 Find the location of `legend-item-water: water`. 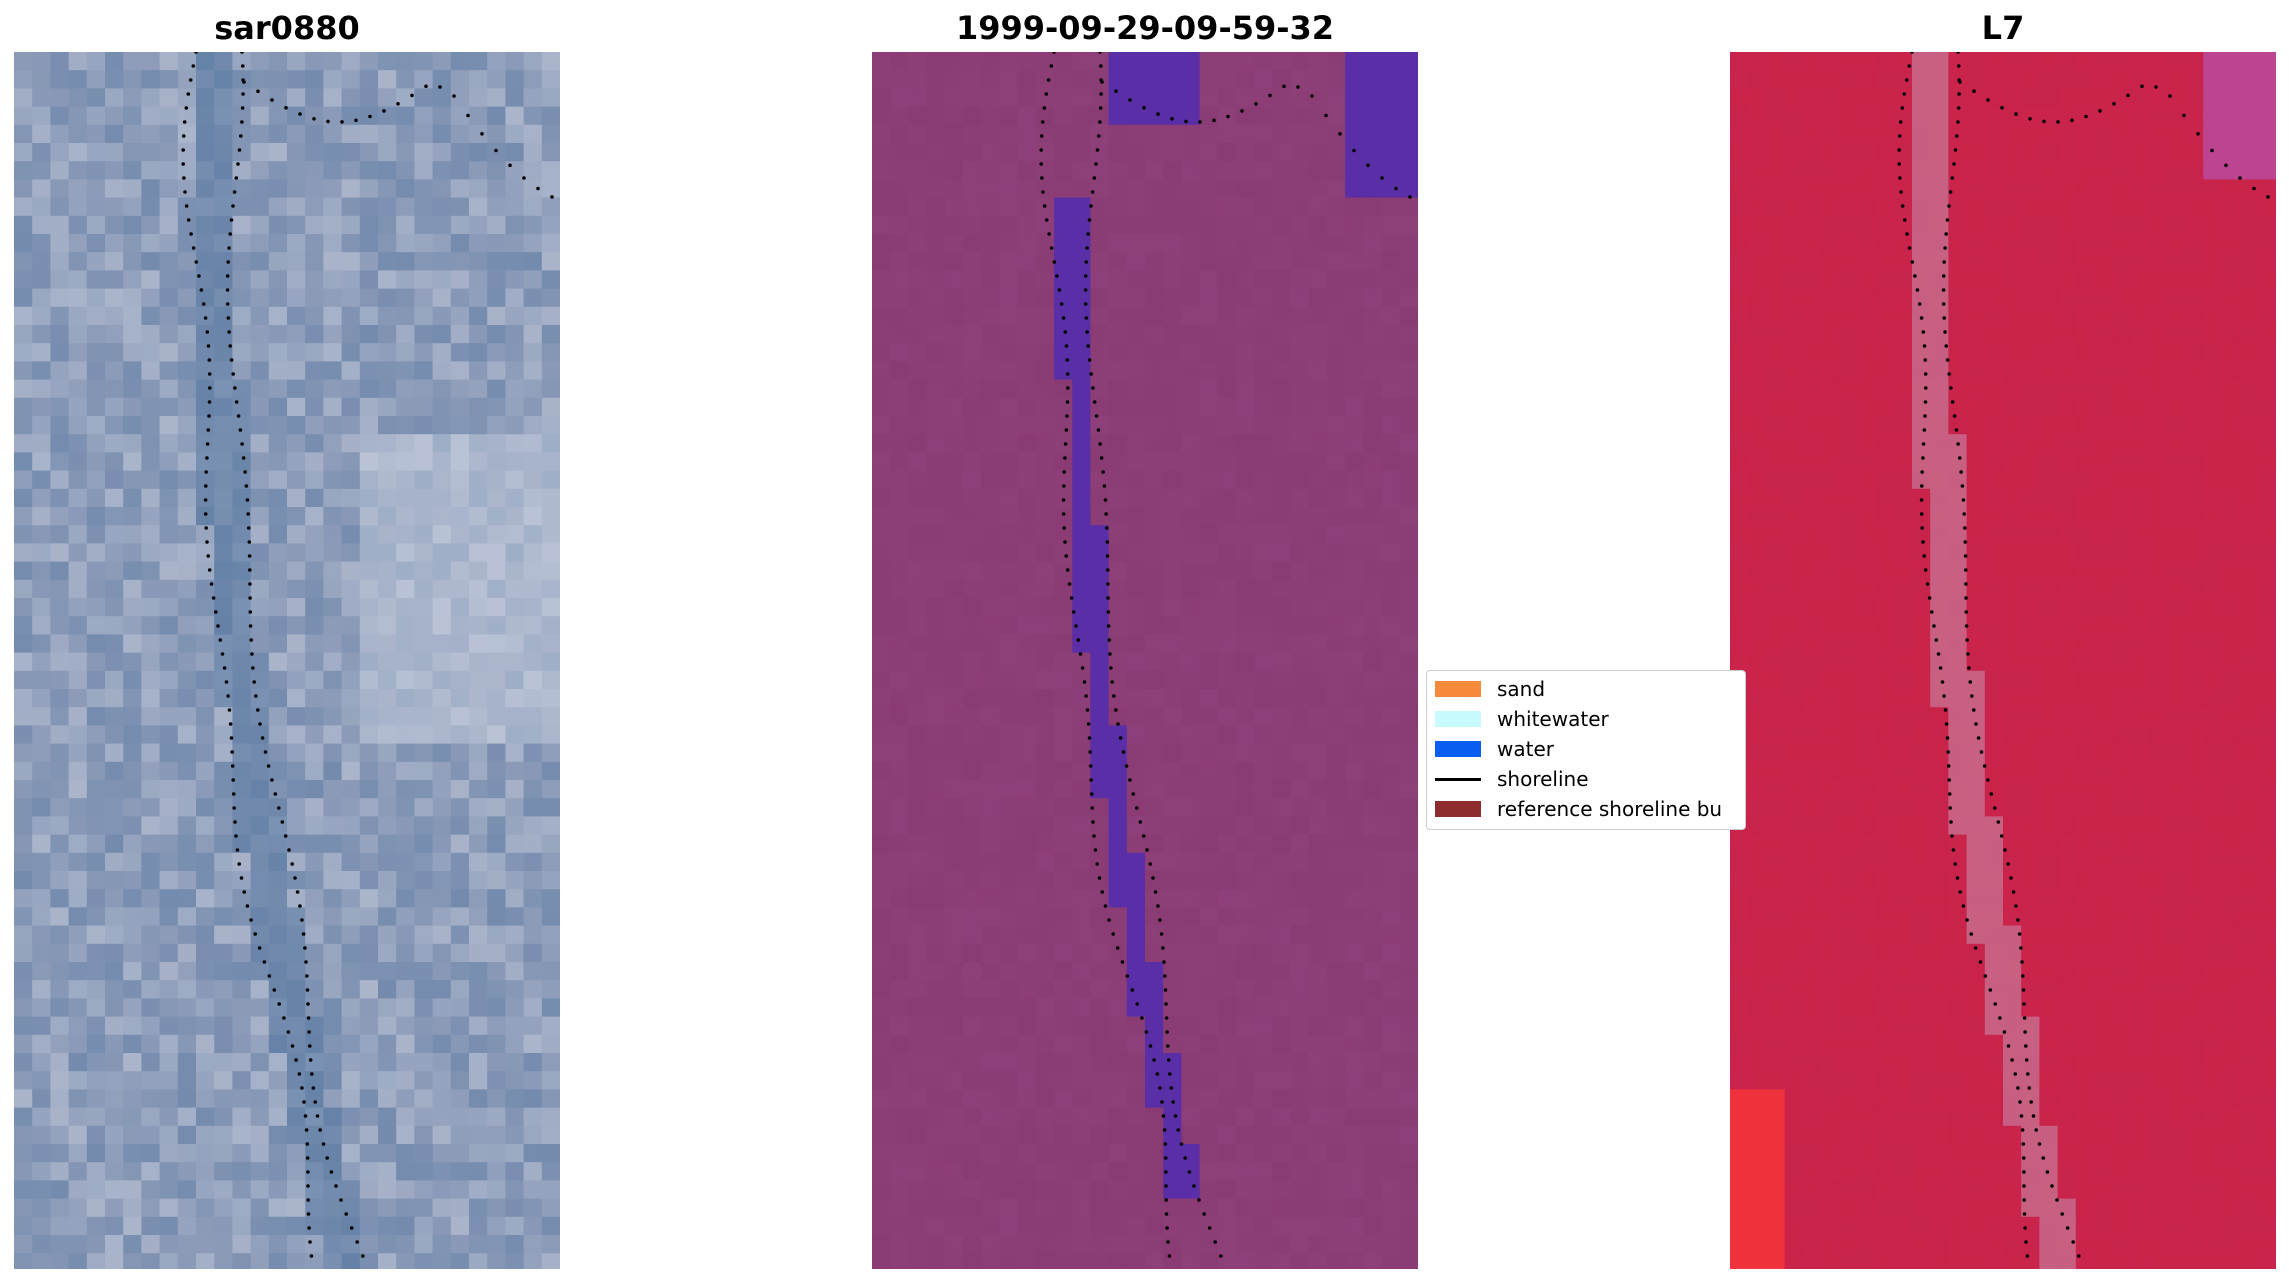

legend-item-water: water is located at coordinates (1494, 749).